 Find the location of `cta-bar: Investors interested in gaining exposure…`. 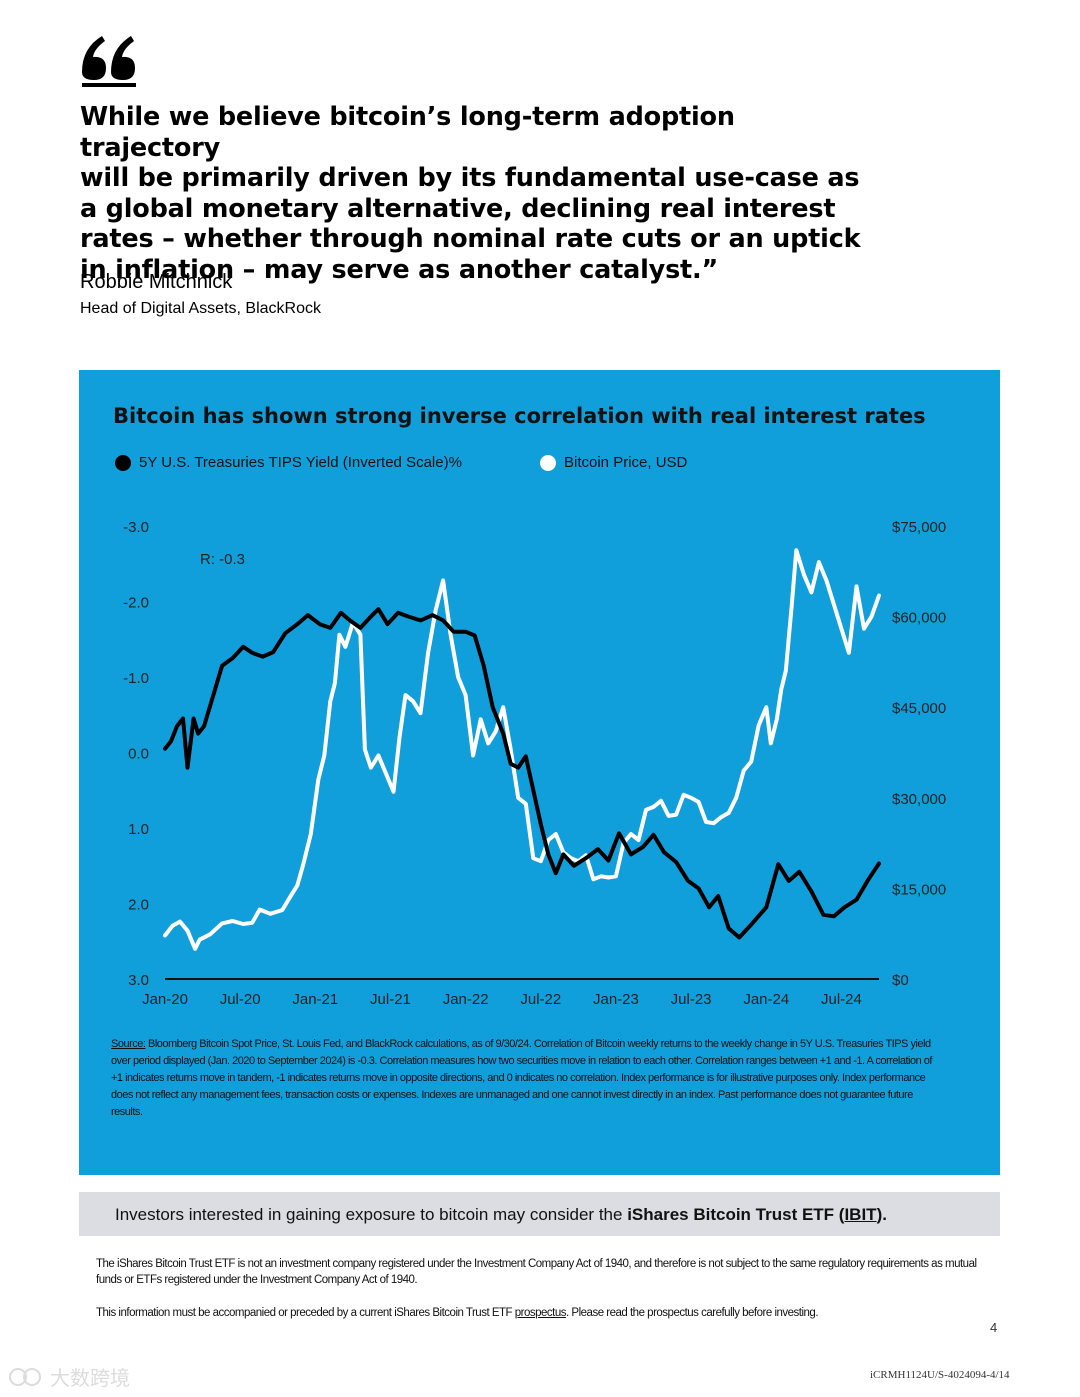

cta-bar: Investors interested in gaining exposure… is located at coordinates (539, 1214).